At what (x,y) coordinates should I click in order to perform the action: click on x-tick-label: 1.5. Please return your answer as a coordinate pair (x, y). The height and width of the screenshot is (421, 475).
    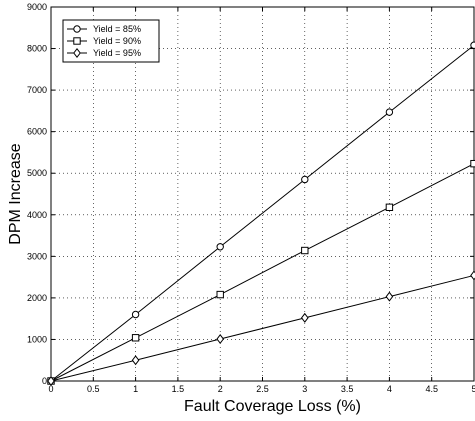
    Looking at the image, I should click on (178, 389).